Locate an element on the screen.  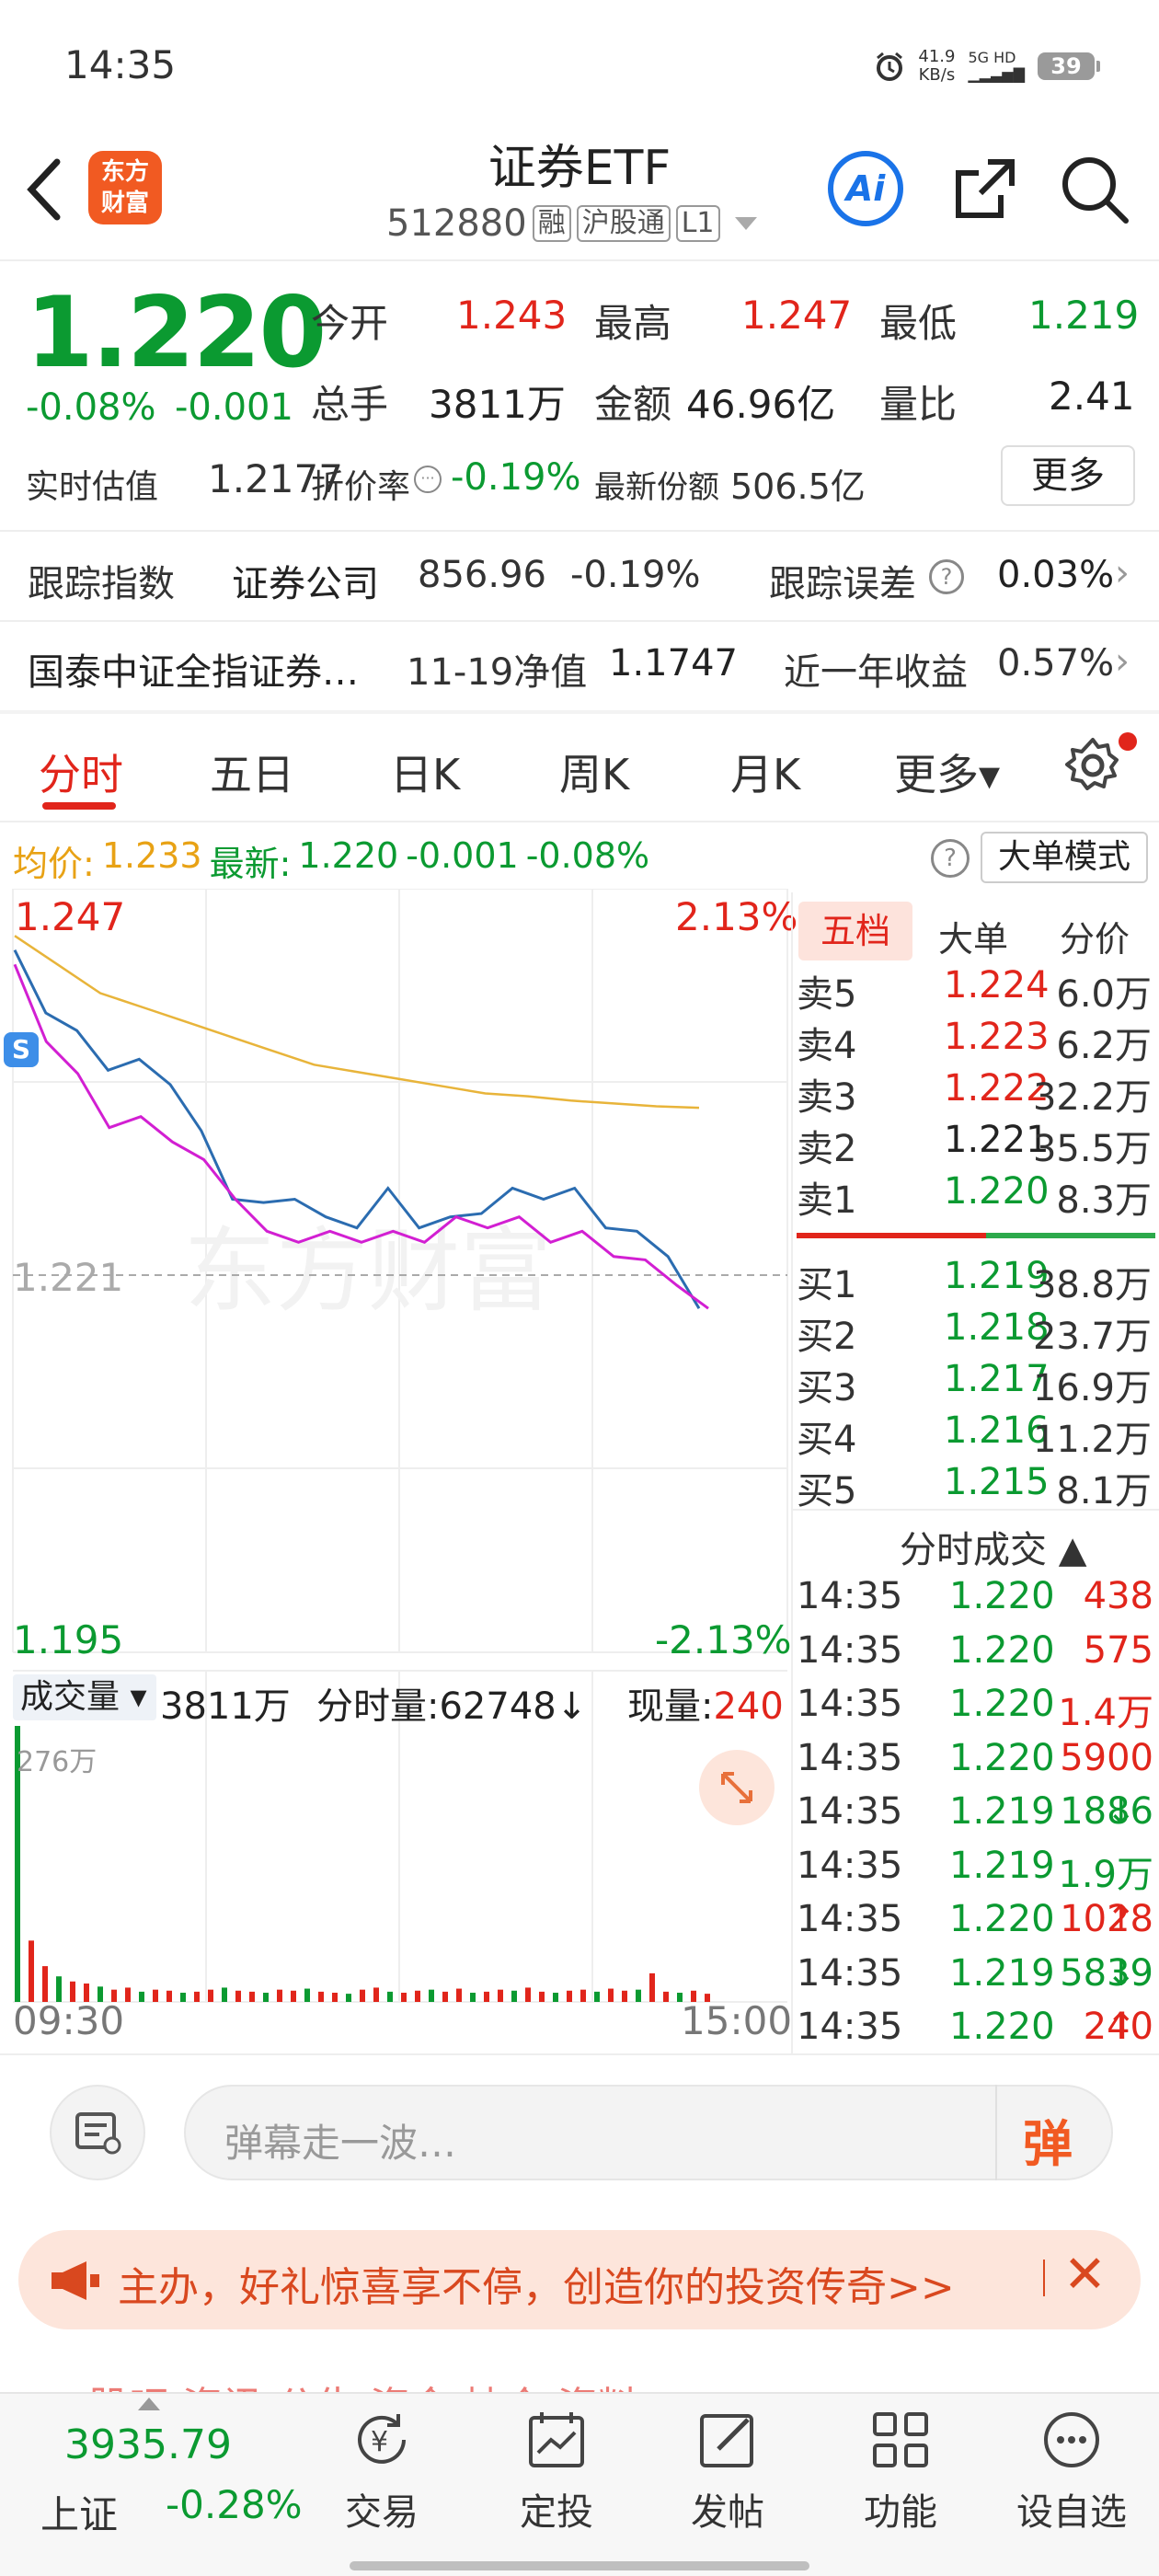
stock-code-line: 512880 融 沪股通 L1 is located at coordinates (571, 224).